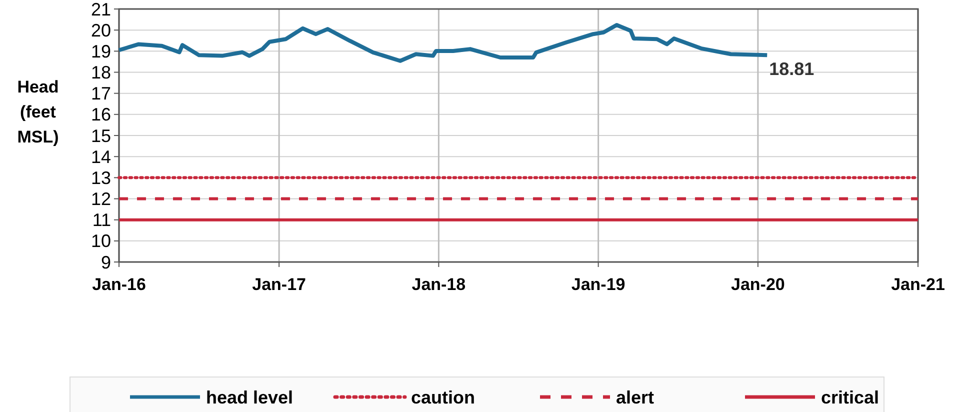 Image resolution: width=954 pixels, height=412 pixels. I want to click on x-tick-label: Jan-18, so click(439, 284).